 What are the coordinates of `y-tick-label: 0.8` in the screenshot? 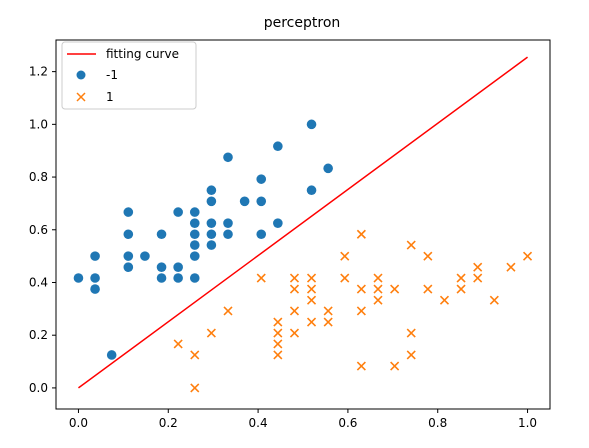 It's located at (38, 177).